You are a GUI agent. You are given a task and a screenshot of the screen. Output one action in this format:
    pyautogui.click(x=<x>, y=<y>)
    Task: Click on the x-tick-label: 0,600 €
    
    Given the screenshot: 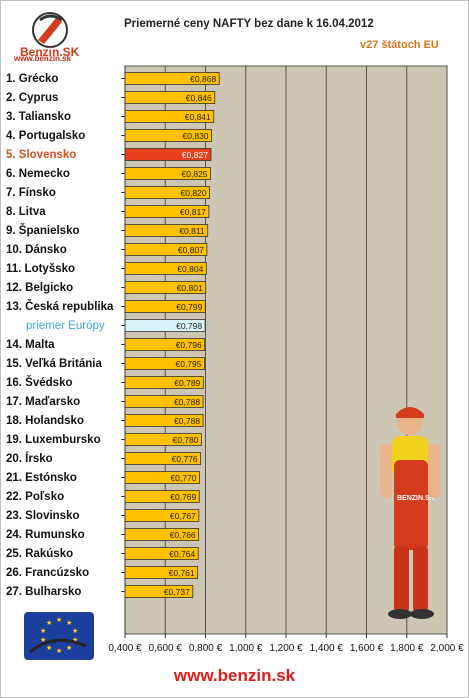 What is the action you would take?
    pyautogui.click(x=166, y=648)
    